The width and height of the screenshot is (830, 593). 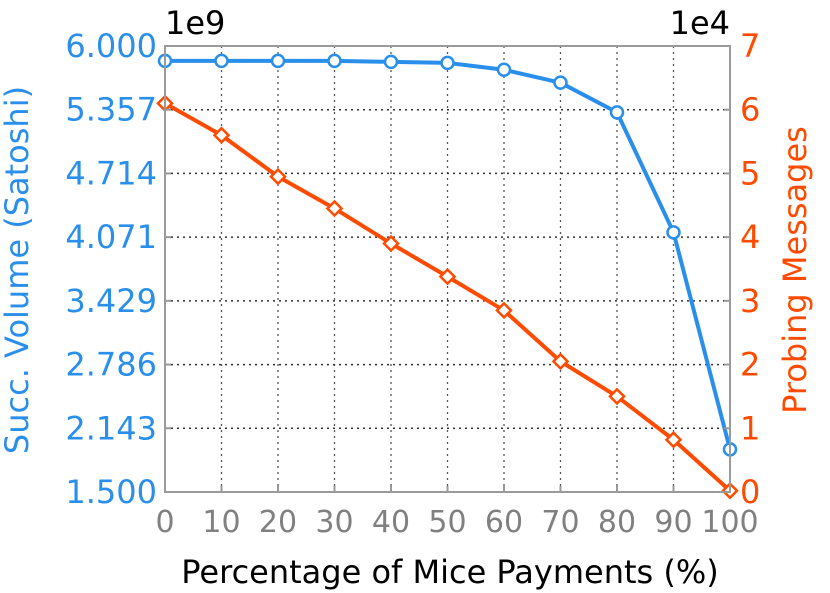 What do you see at coordinates (111, 301) in the screenshot?
I see `left-tick-label: 3.429` at bounding box center [111, 301].